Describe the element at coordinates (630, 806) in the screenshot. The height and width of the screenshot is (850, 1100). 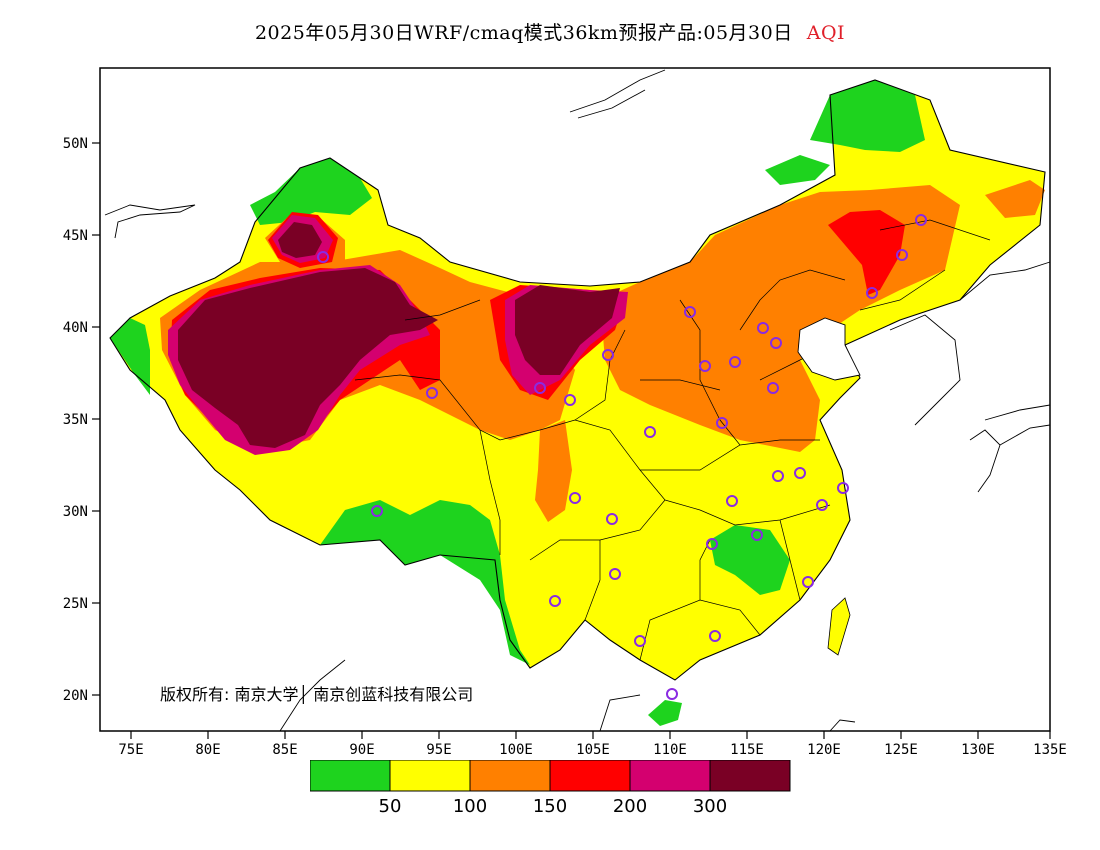
I see `legend-tick-label: 200` at that location.